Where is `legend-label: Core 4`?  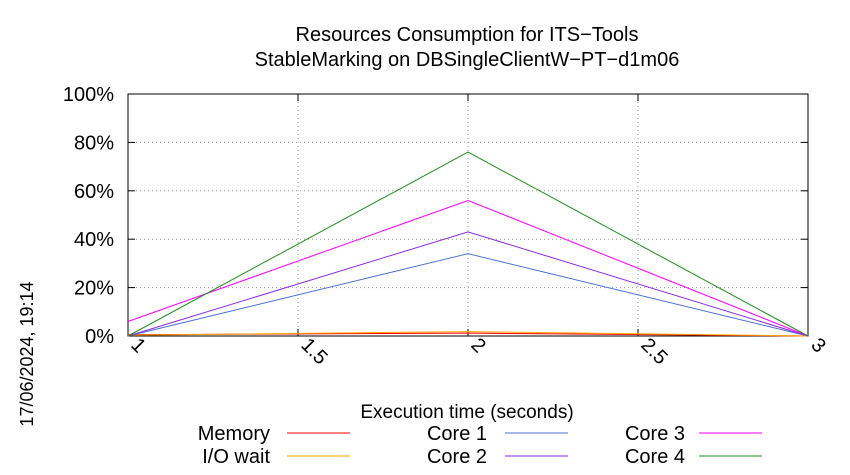 legend-label: Core 4 is located at coordinates (655, 457).